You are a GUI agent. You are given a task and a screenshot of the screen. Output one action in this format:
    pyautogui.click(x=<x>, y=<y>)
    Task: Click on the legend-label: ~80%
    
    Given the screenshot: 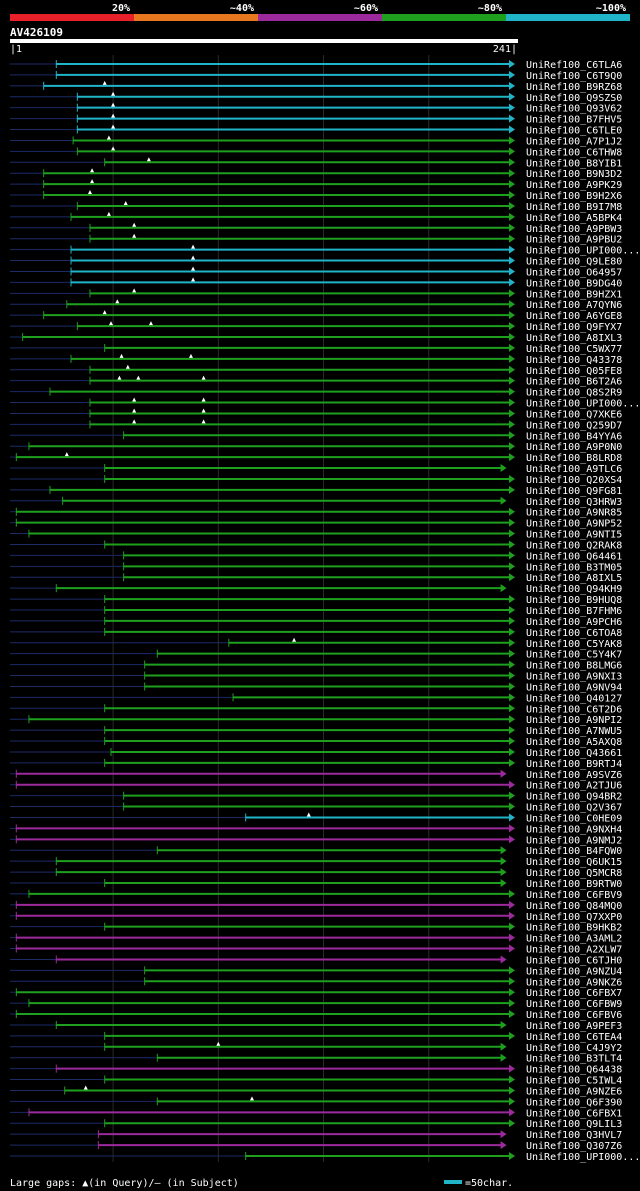 What is the action you would take?
    pyautogui.click(x=490, y=8)
    